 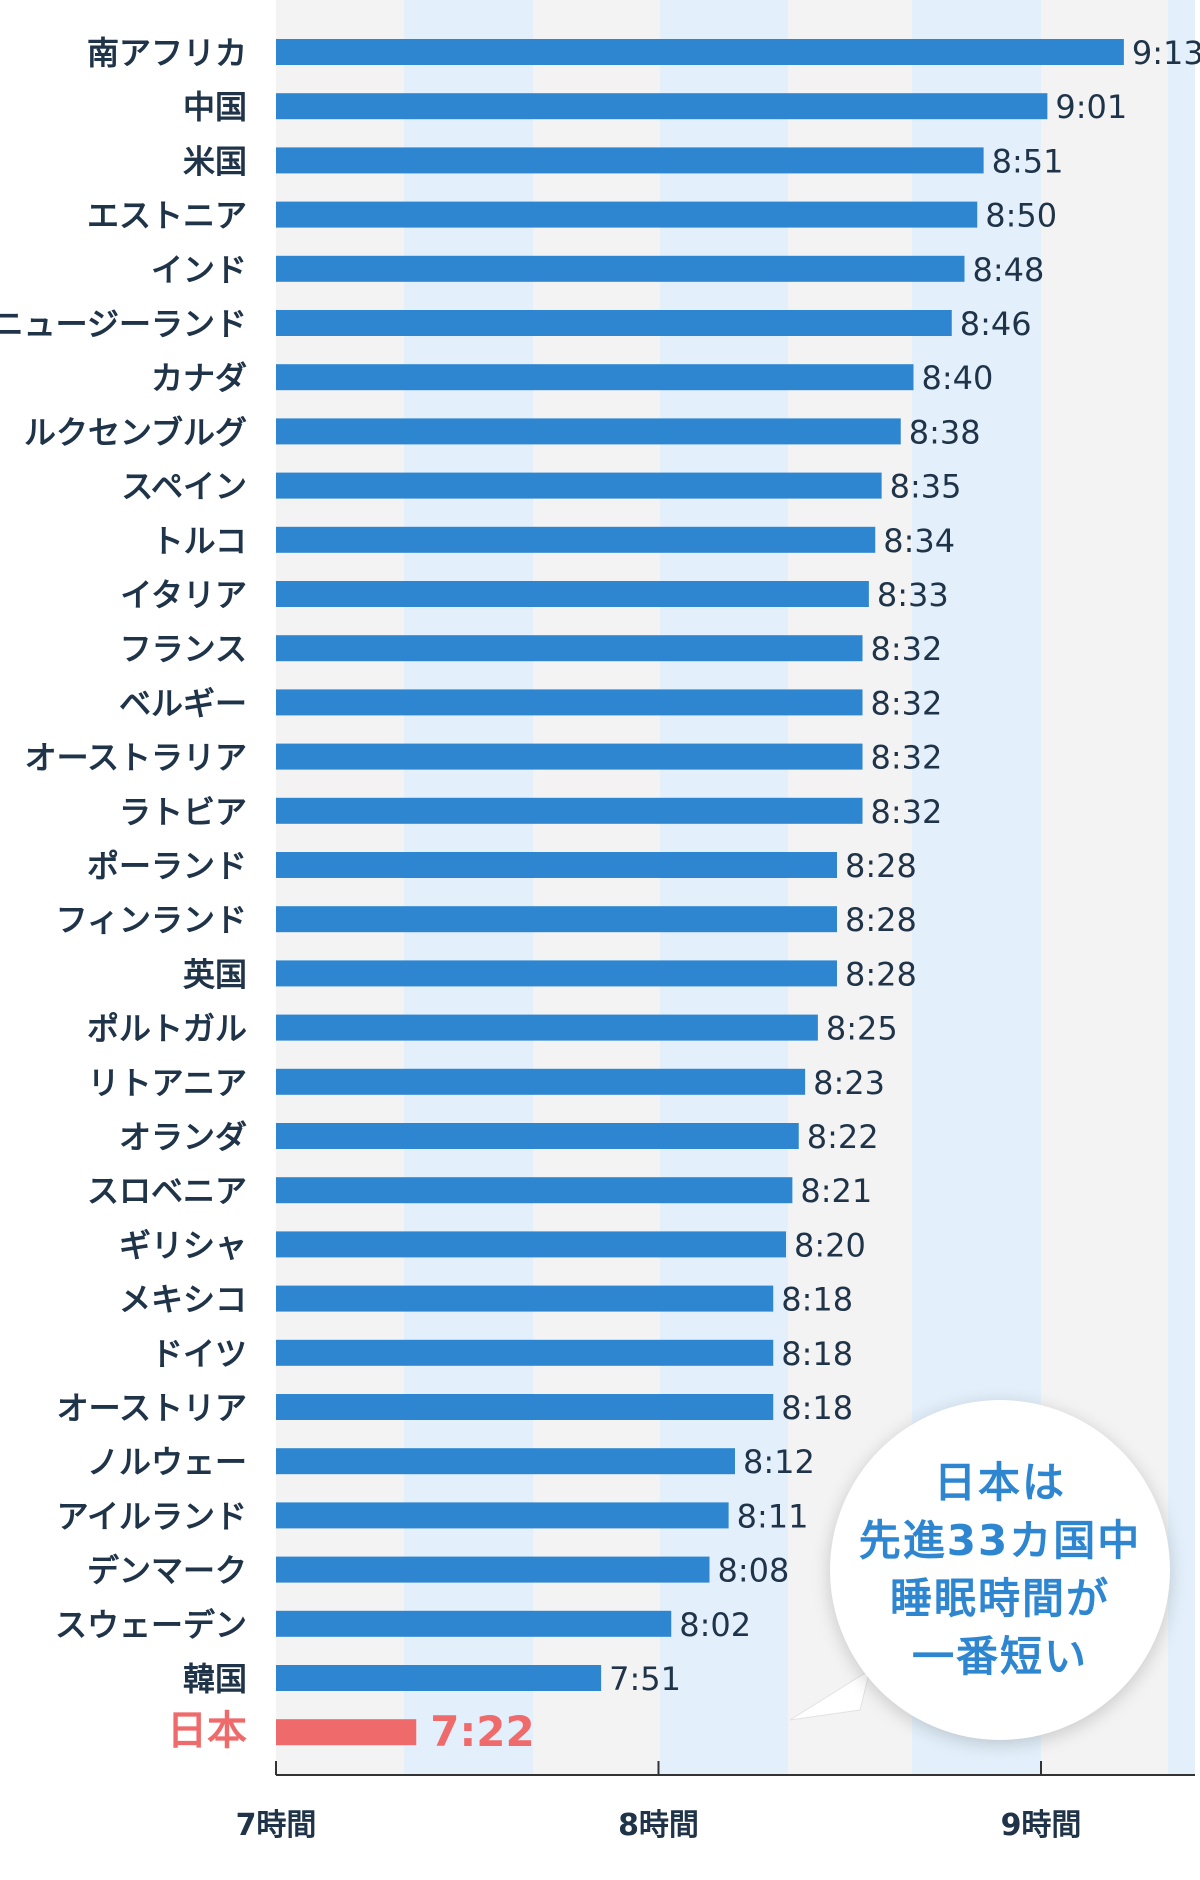 I want to click on category-label: ニュージーランド, so click(x=123, y=324).